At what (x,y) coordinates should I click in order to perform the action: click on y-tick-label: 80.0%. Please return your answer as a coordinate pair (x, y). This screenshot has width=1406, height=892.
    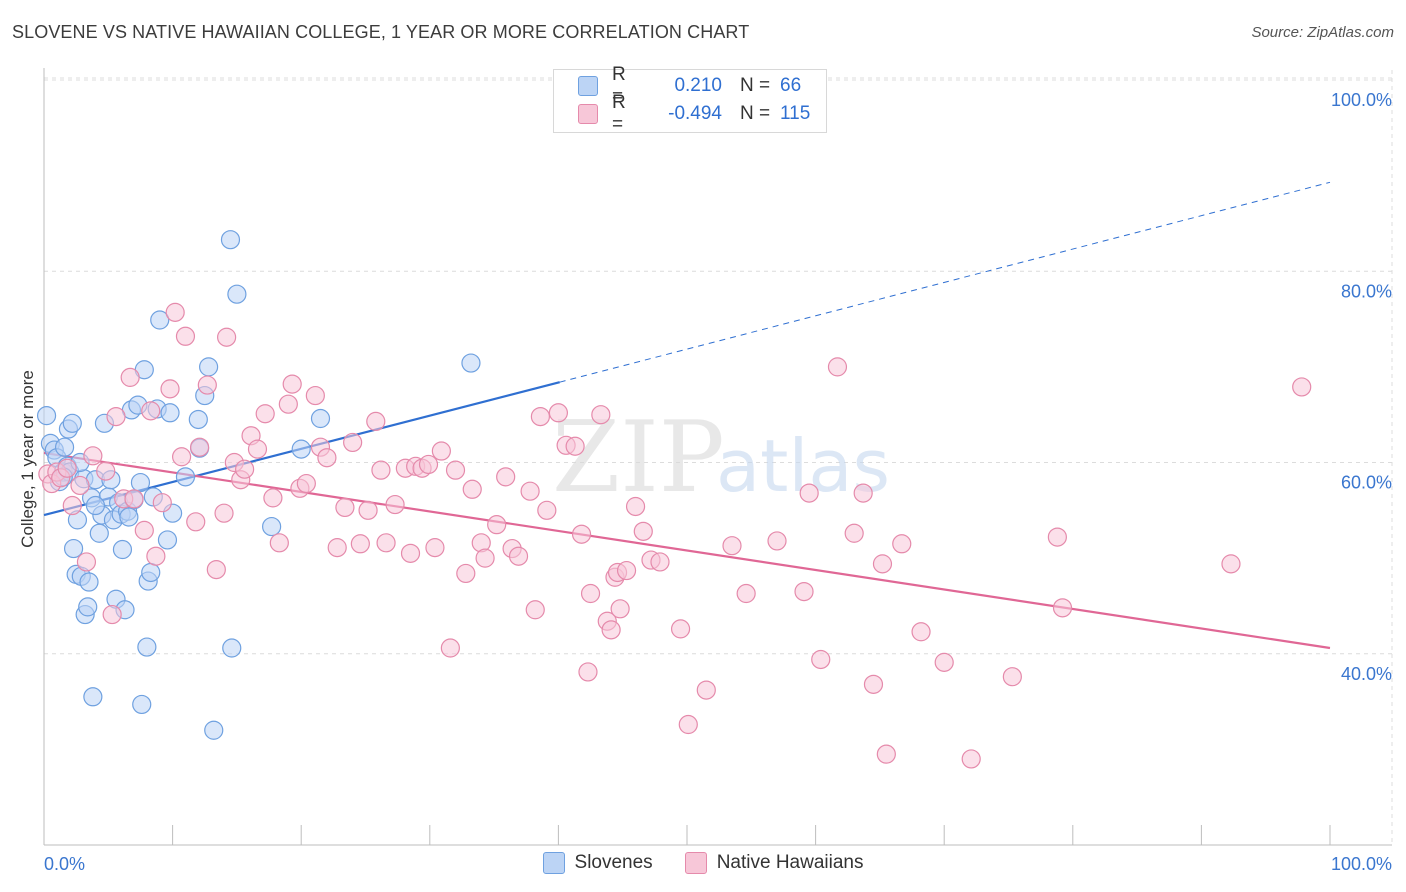
    Looking at the image, I should click on (1366, 291).